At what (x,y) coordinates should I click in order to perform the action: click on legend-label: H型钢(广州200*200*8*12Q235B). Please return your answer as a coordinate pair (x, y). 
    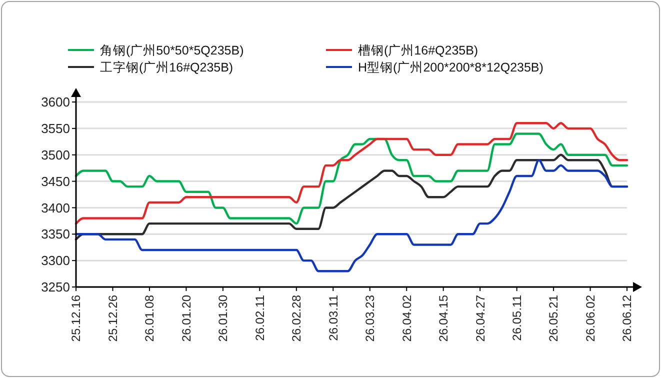
    Looking at the image, I should click on (451, 67).